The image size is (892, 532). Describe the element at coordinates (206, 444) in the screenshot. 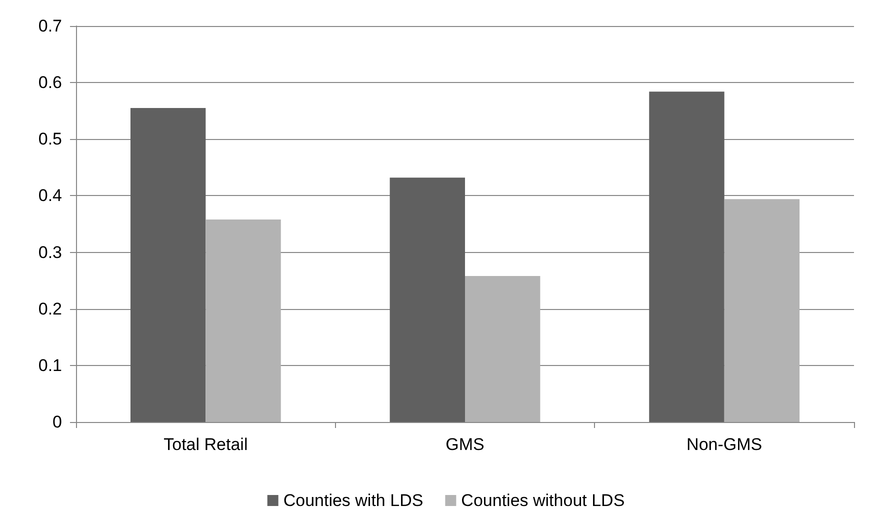

I see `x-tick-label: Total Retail` at that location.